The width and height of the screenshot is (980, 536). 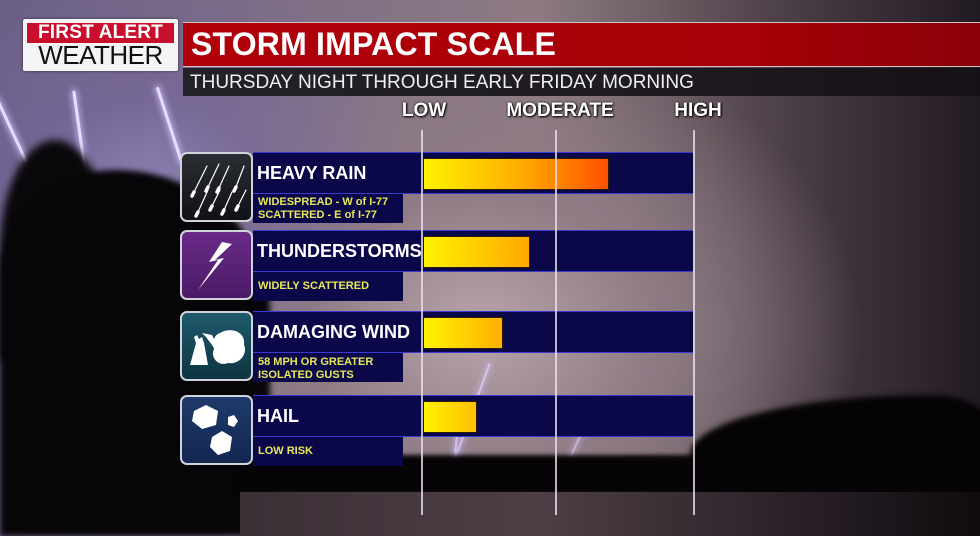 What do you see at coordinates (698, 110) in the screenshot?
I see `scale-label-high: HIGH` at bounding box center [698, 110].